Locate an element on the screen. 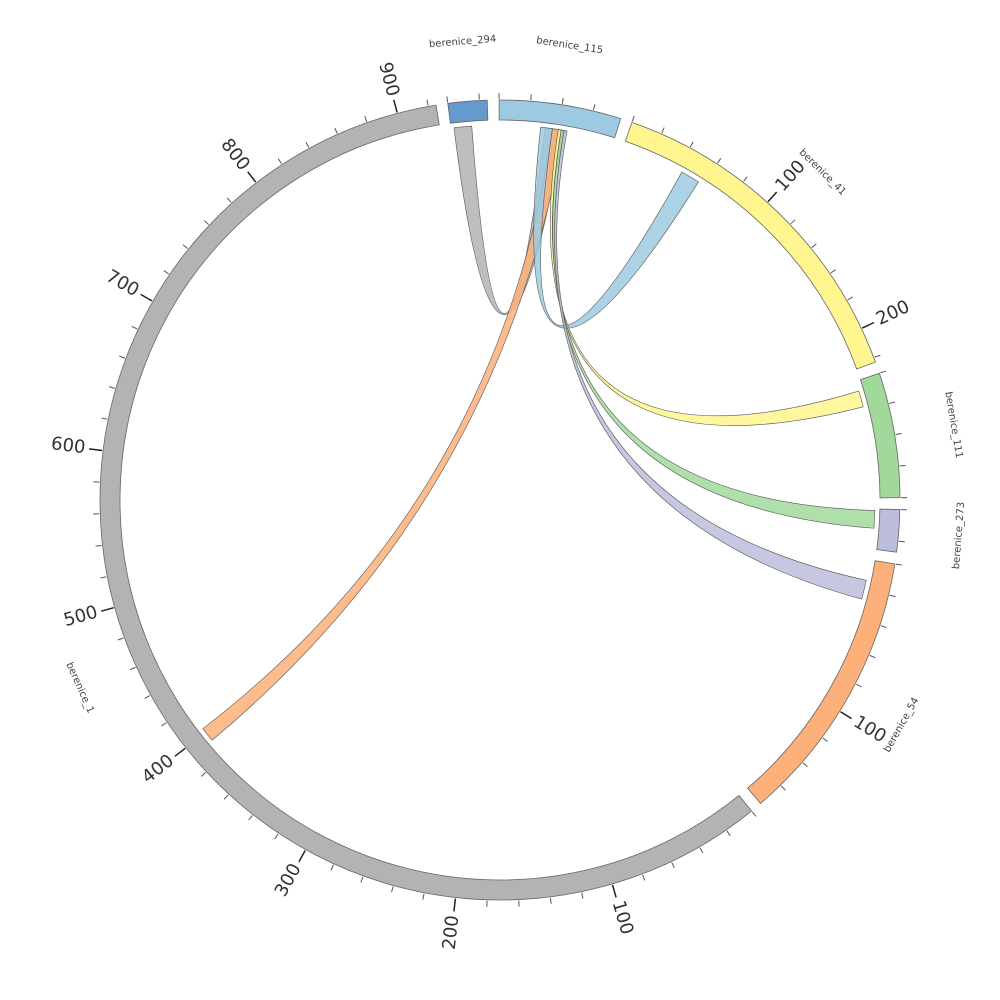 The width and height of the screenshot is (1000, 1000). segment-label: berenice_115 is located at coordinates (569, 45).